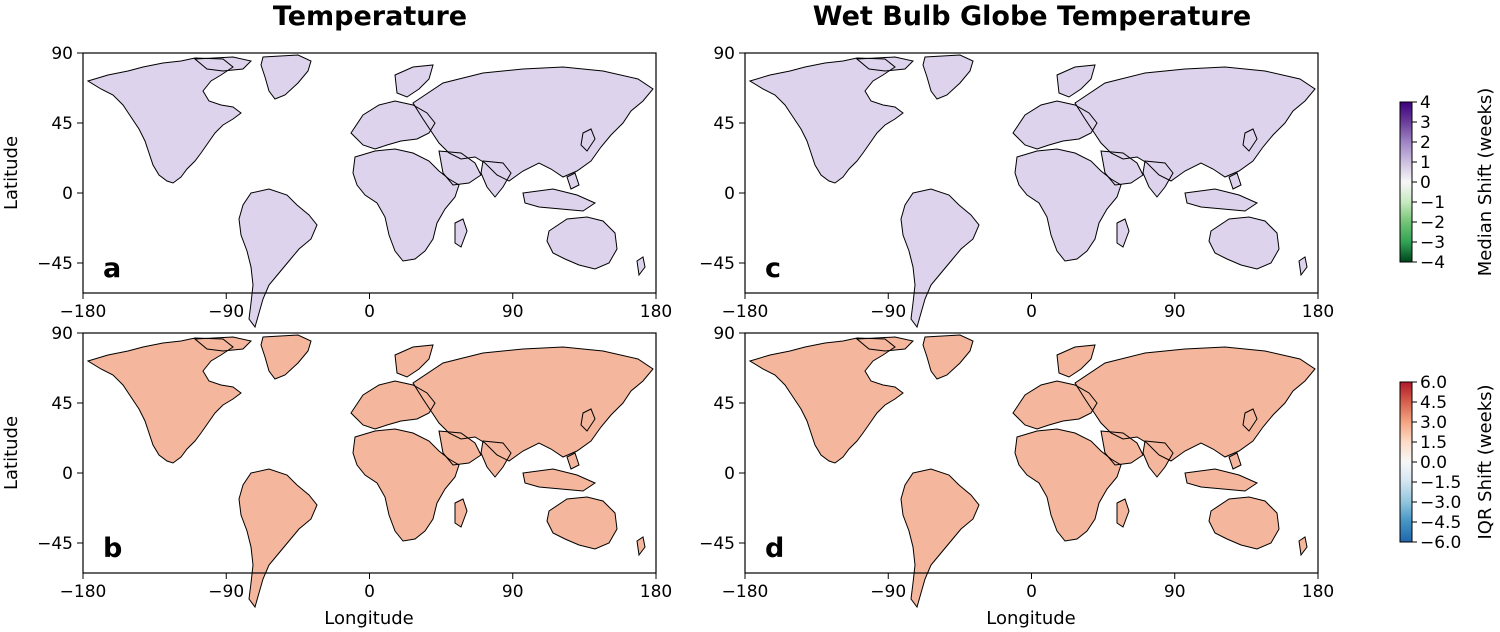 The height and width of the screenshot is (632, 1500). I want to click on colorbar-tick-label: 3, so click(1425, 123).